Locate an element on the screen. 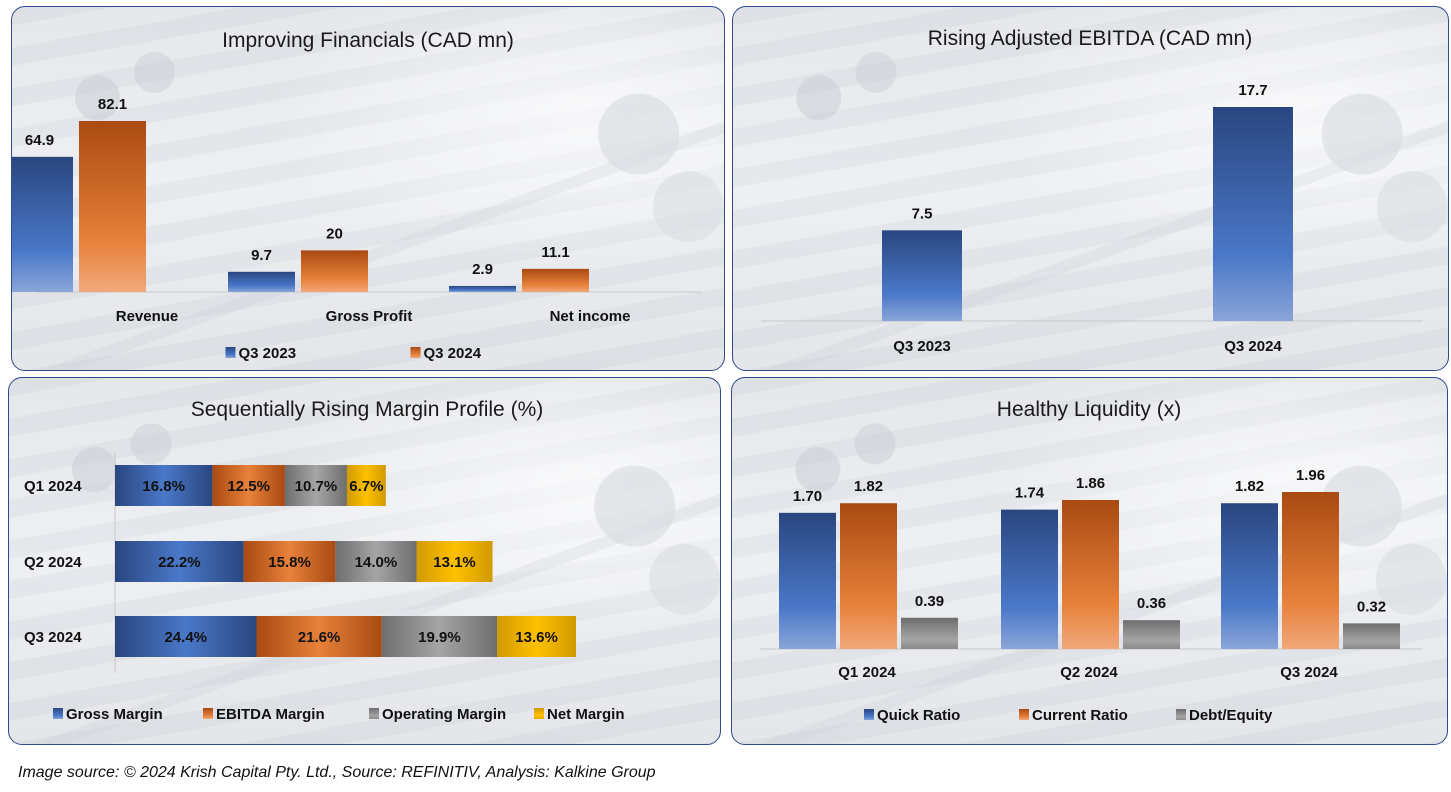 The height and width of the screenshot is (792, 1451). data-label: 0.32 is located at coordinates (1371, 606).